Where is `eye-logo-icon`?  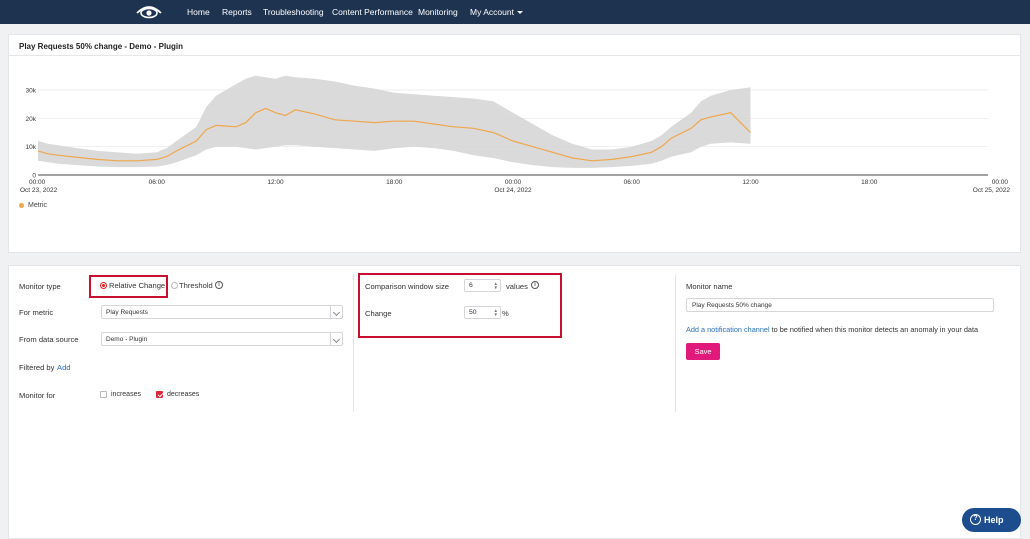 eye-logo-icon is located at coordinates (149, 12).